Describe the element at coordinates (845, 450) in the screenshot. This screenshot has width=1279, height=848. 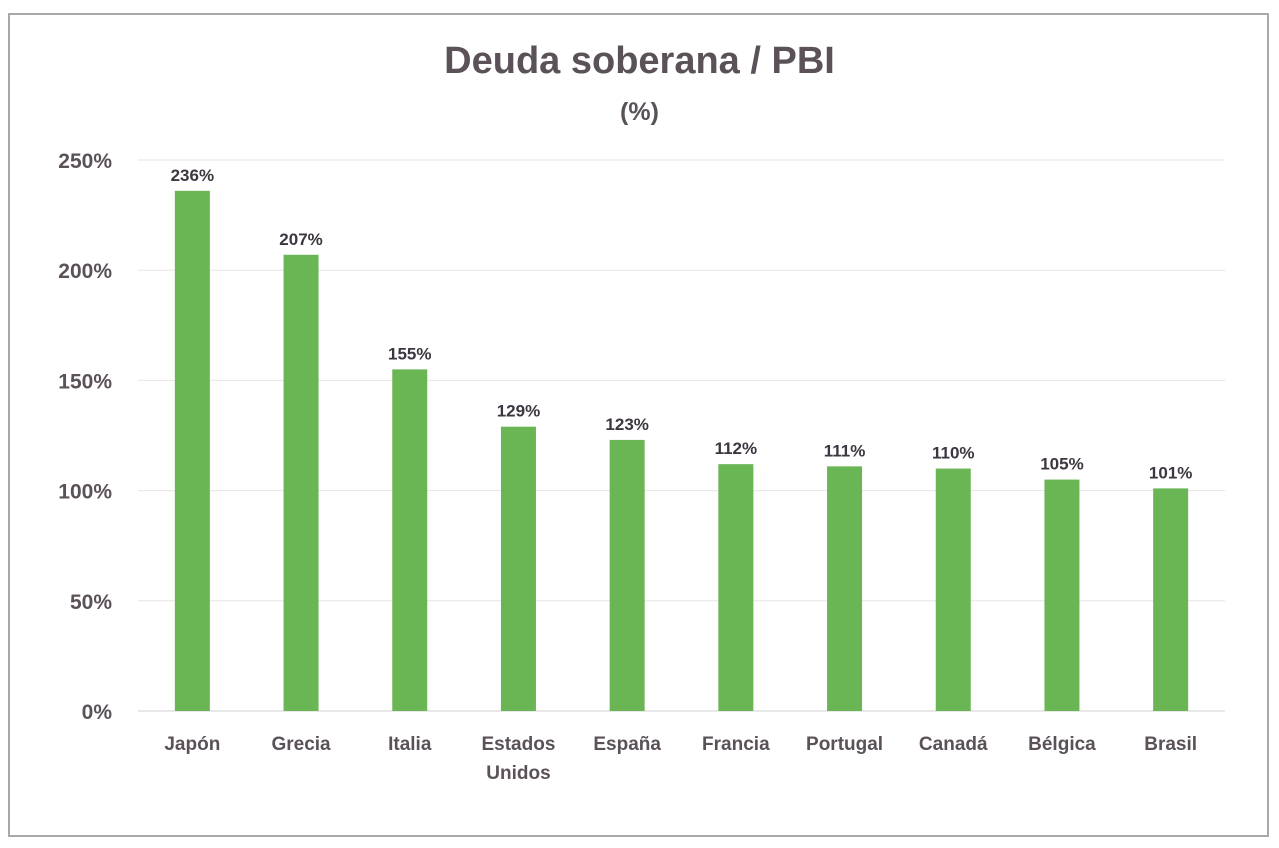
I see `data-label: 111%` at that location.